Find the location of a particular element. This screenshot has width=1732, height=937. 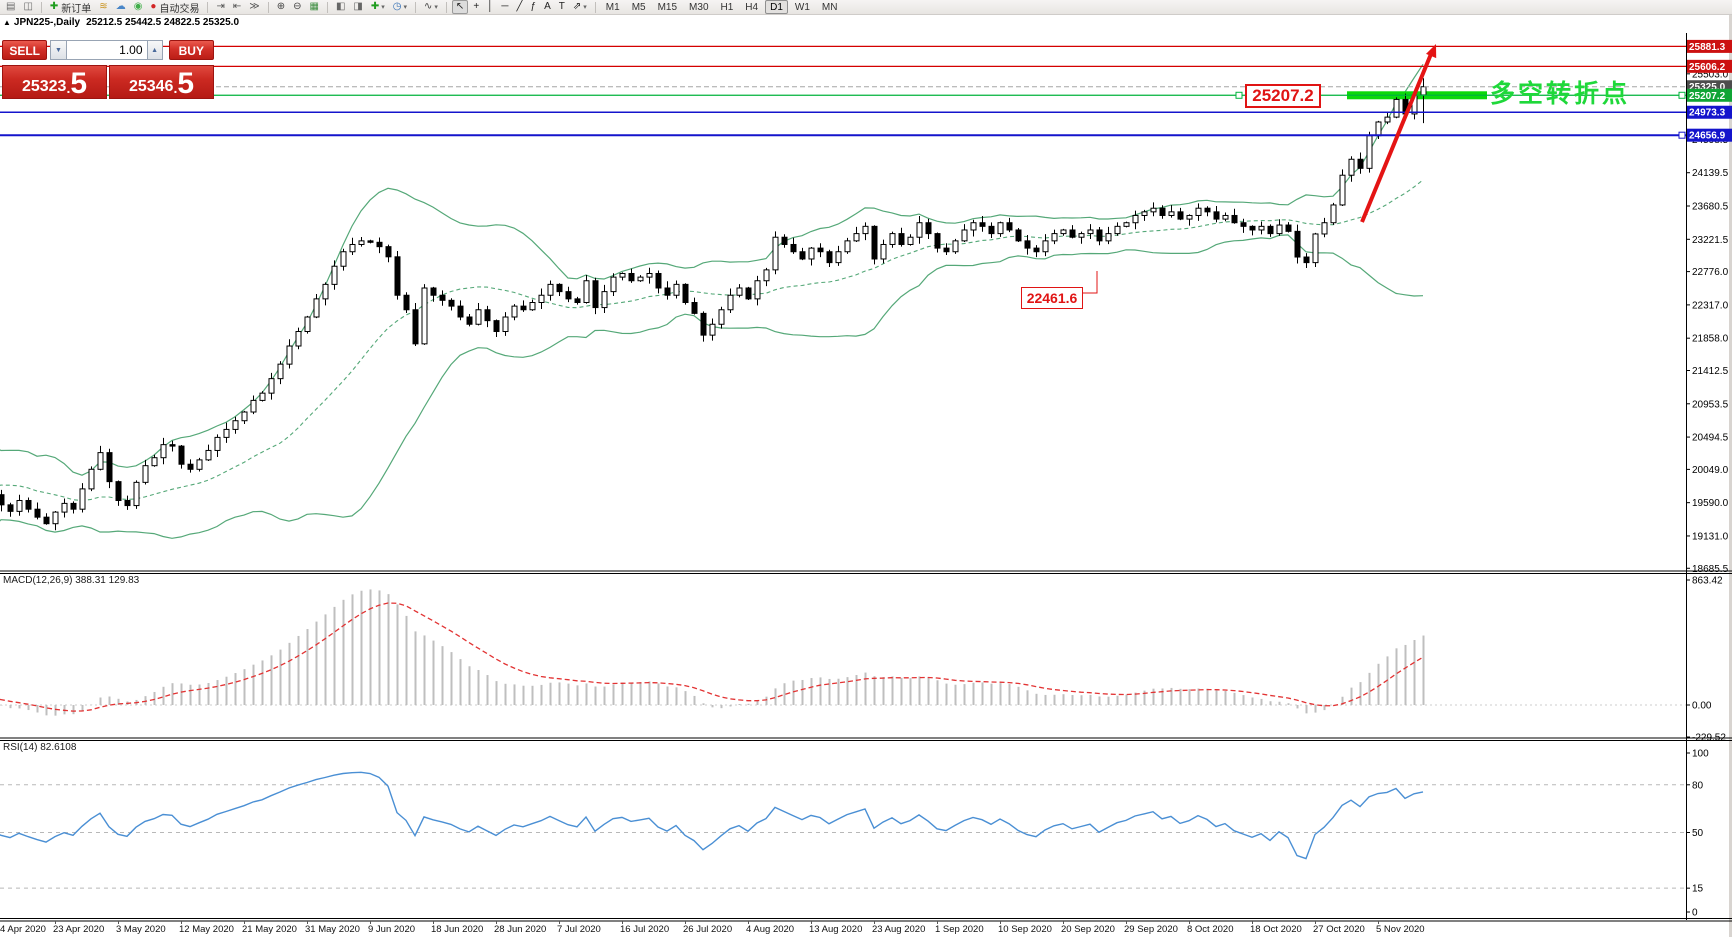

tile-windows-icon-icon: ▦ is located at coordinates (314, 6).